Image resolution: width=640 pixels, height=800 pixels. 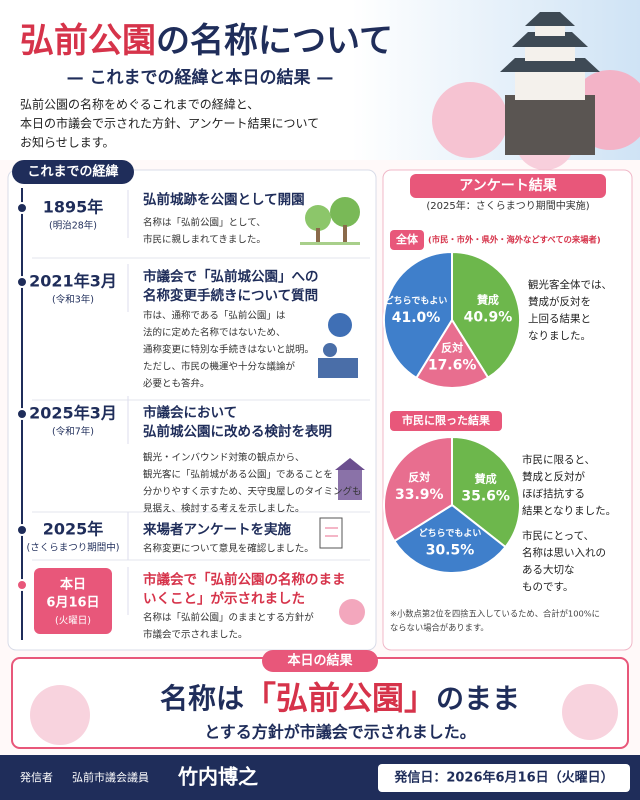 I want to click on result-tag: 本日の結果, so click(x=319, y=661).